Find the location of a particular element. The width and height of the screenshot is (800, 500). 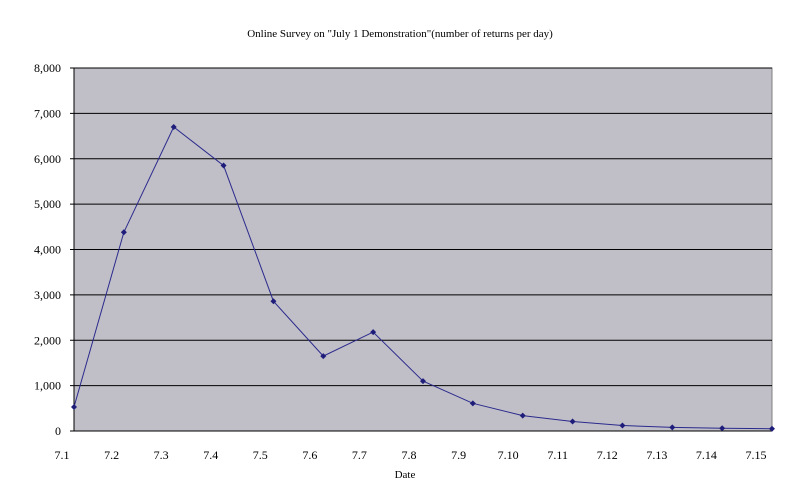

x-axis-title: Date is located at coordinates (405, 475).